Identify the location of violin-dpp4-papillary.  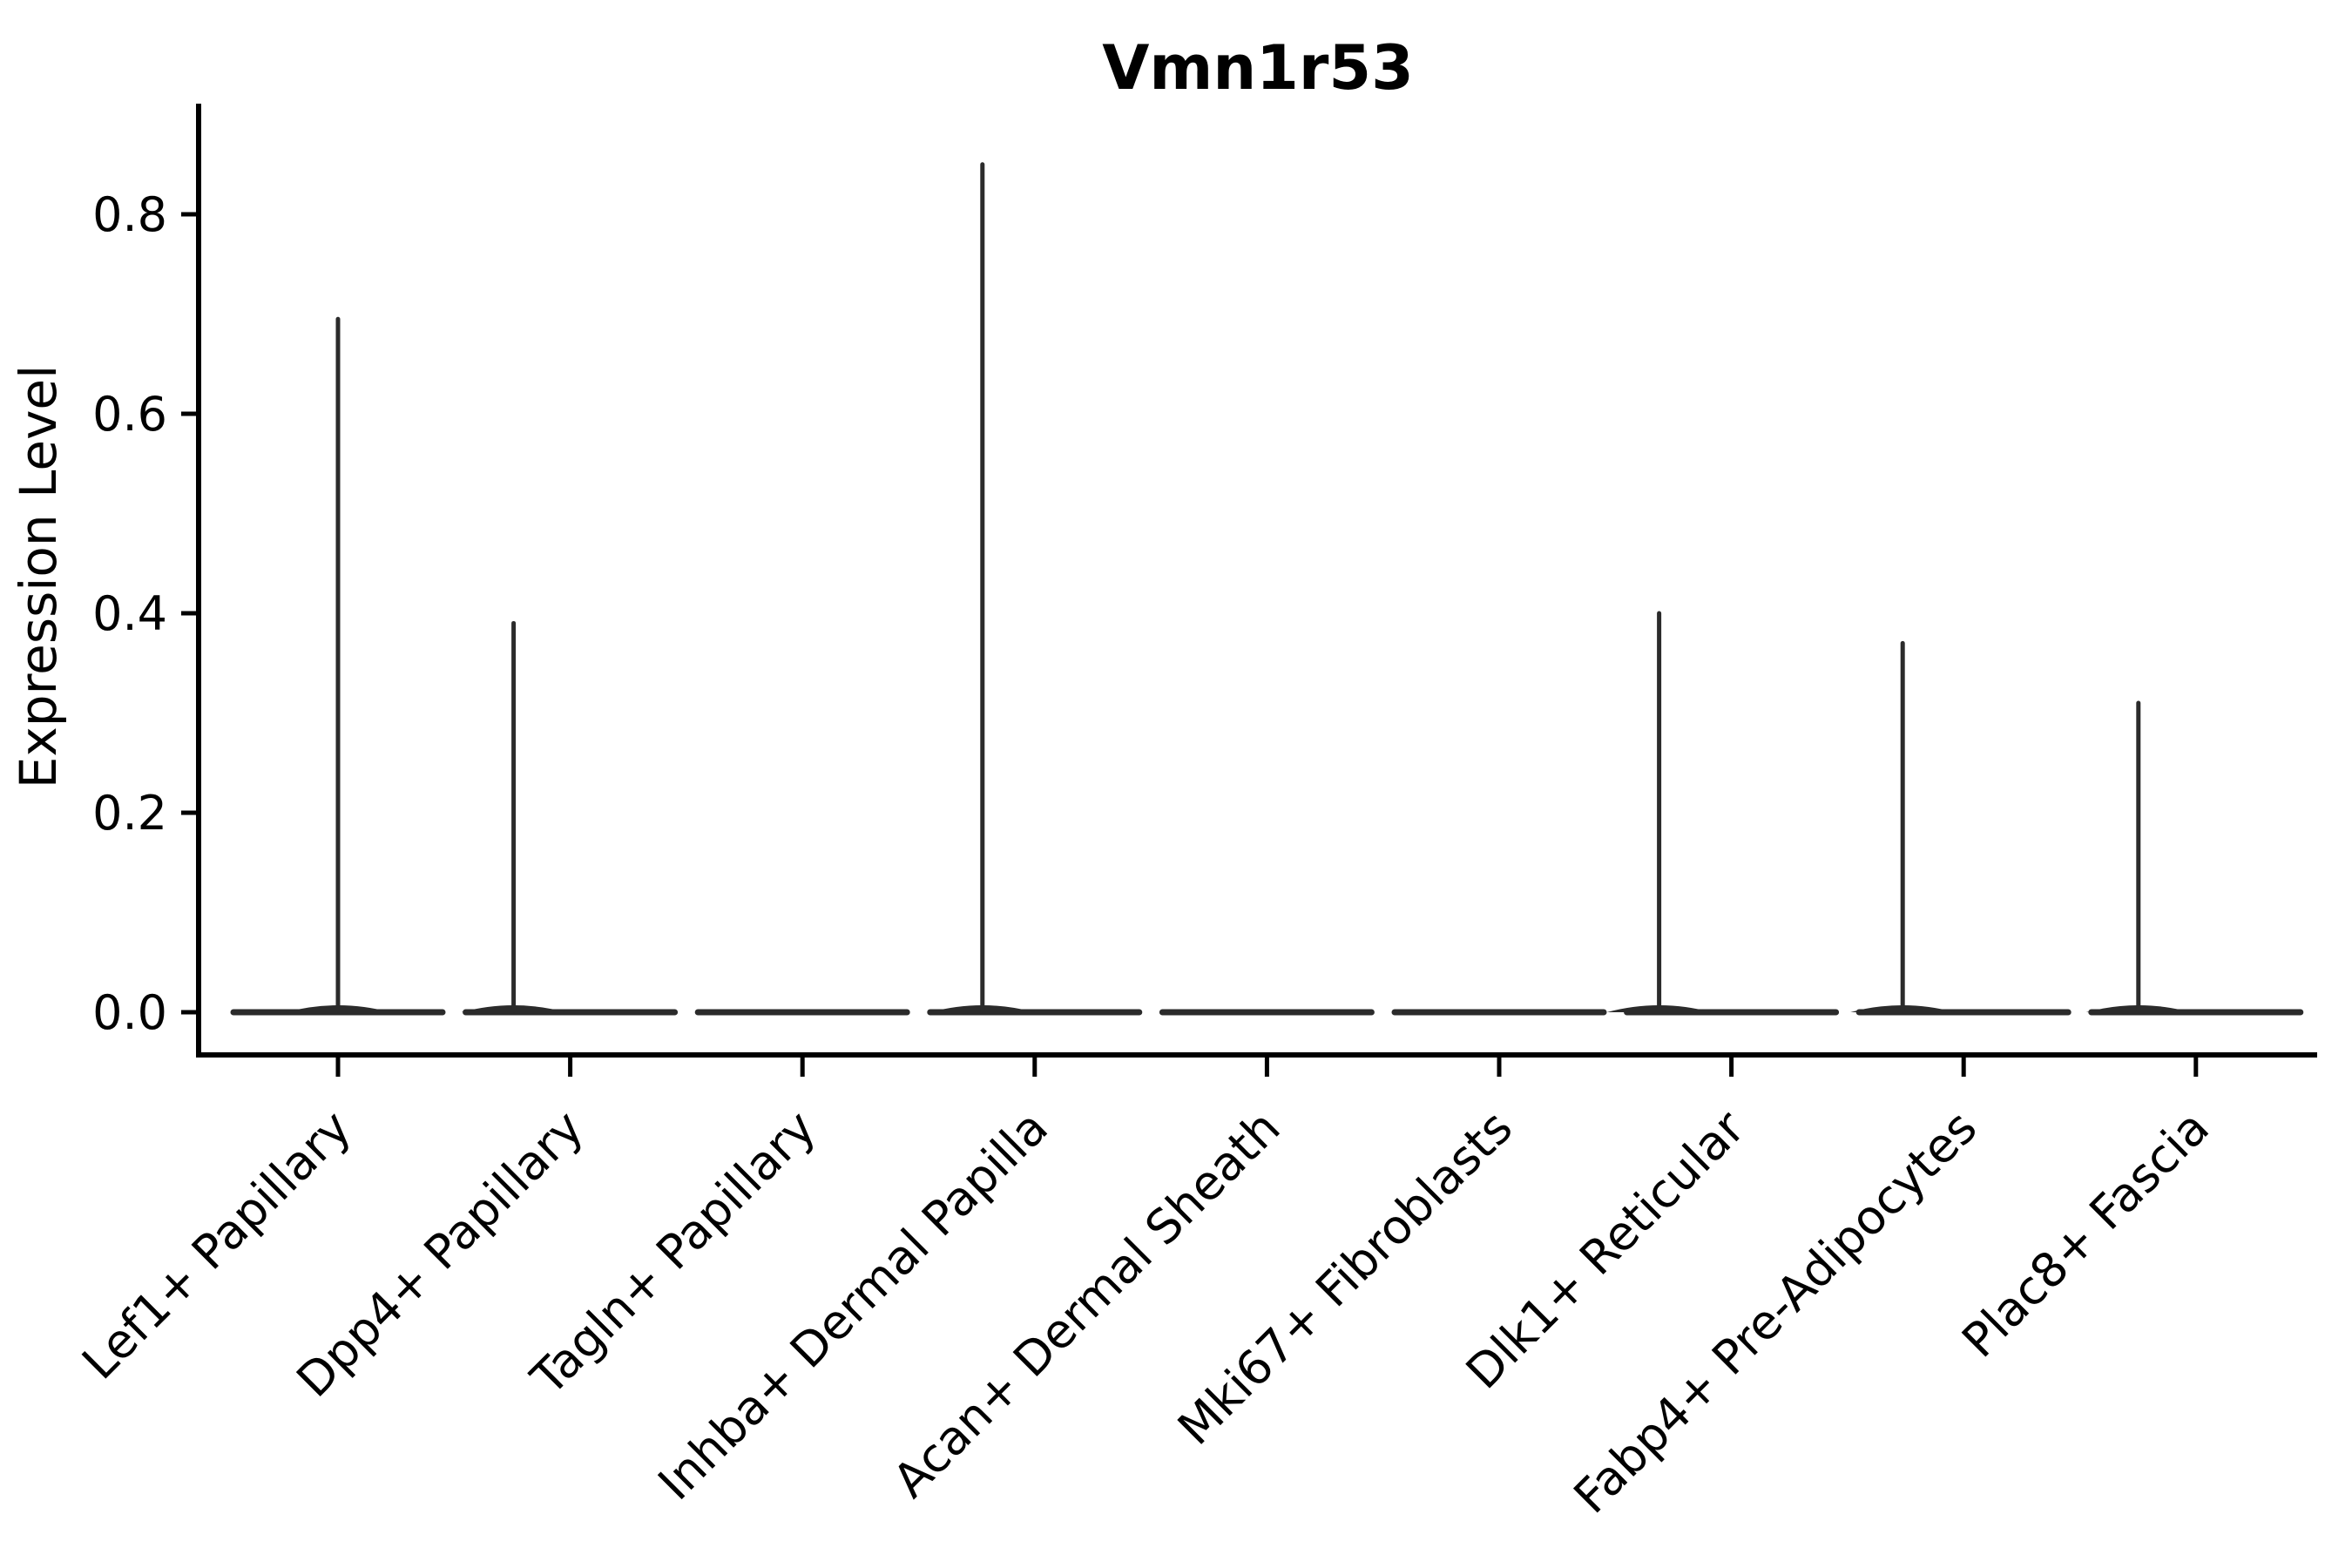
(570, 818).